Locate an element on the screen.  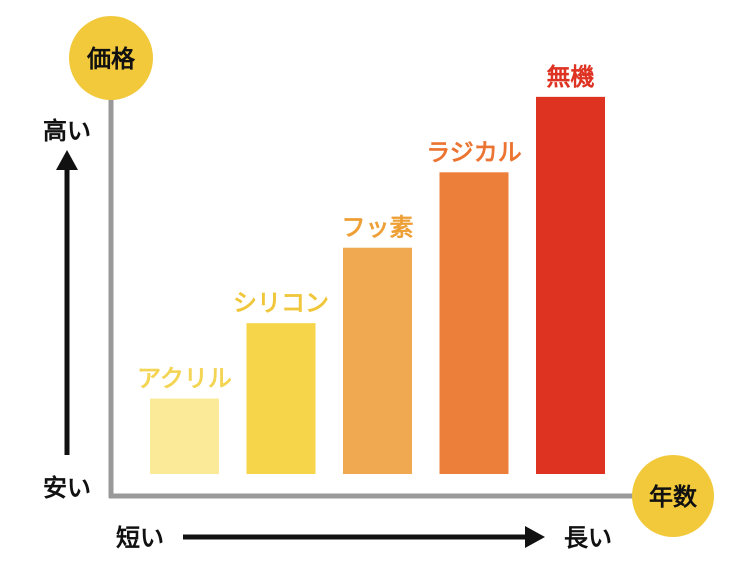
bar-label-1: アクリル is located at coordinates (184, 379).